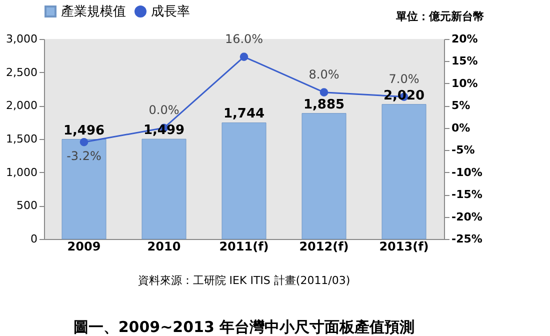 The height and width of the screenshot is (336, 550). What do you see at coordinates (34, 239) in the screenshot?
I see `y-tick-label: 0` at bounding box center [34, 239].